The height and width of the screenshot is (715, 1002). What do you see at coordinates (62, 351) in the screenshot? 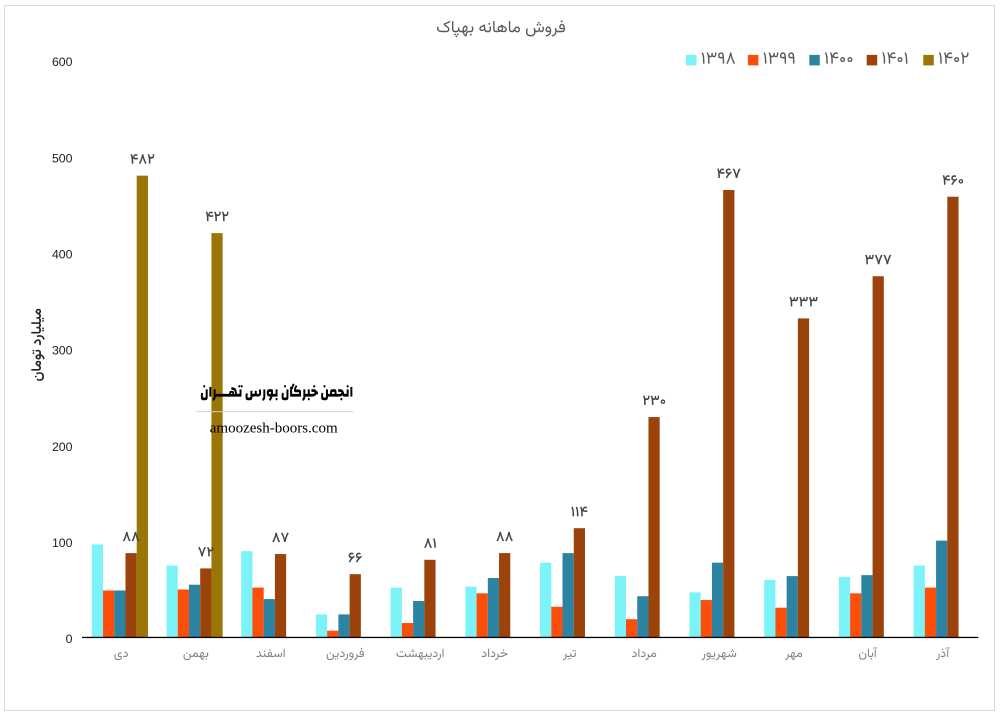
I see `svg-text: 300` at bounding box center [62, 351].